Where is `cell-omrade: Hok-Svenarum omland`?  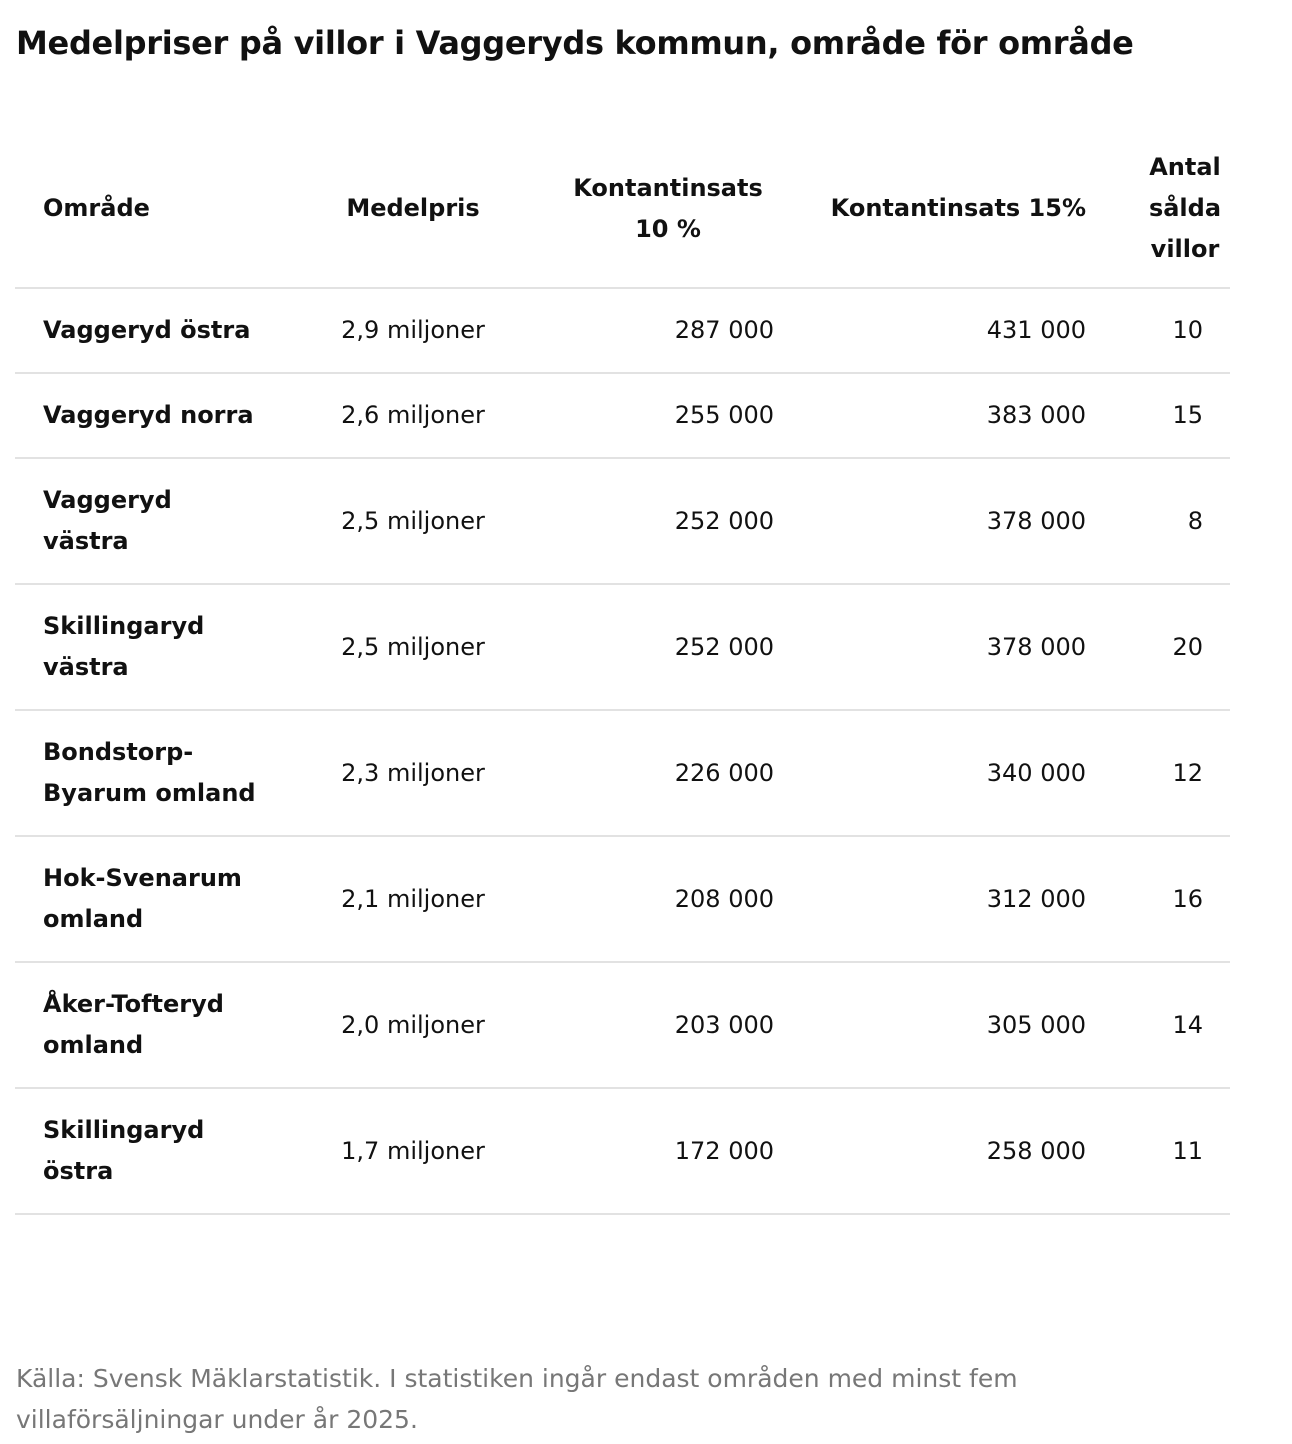 cell-omrade: Hok-Svenarum omland is located at coordinates (156, 899).